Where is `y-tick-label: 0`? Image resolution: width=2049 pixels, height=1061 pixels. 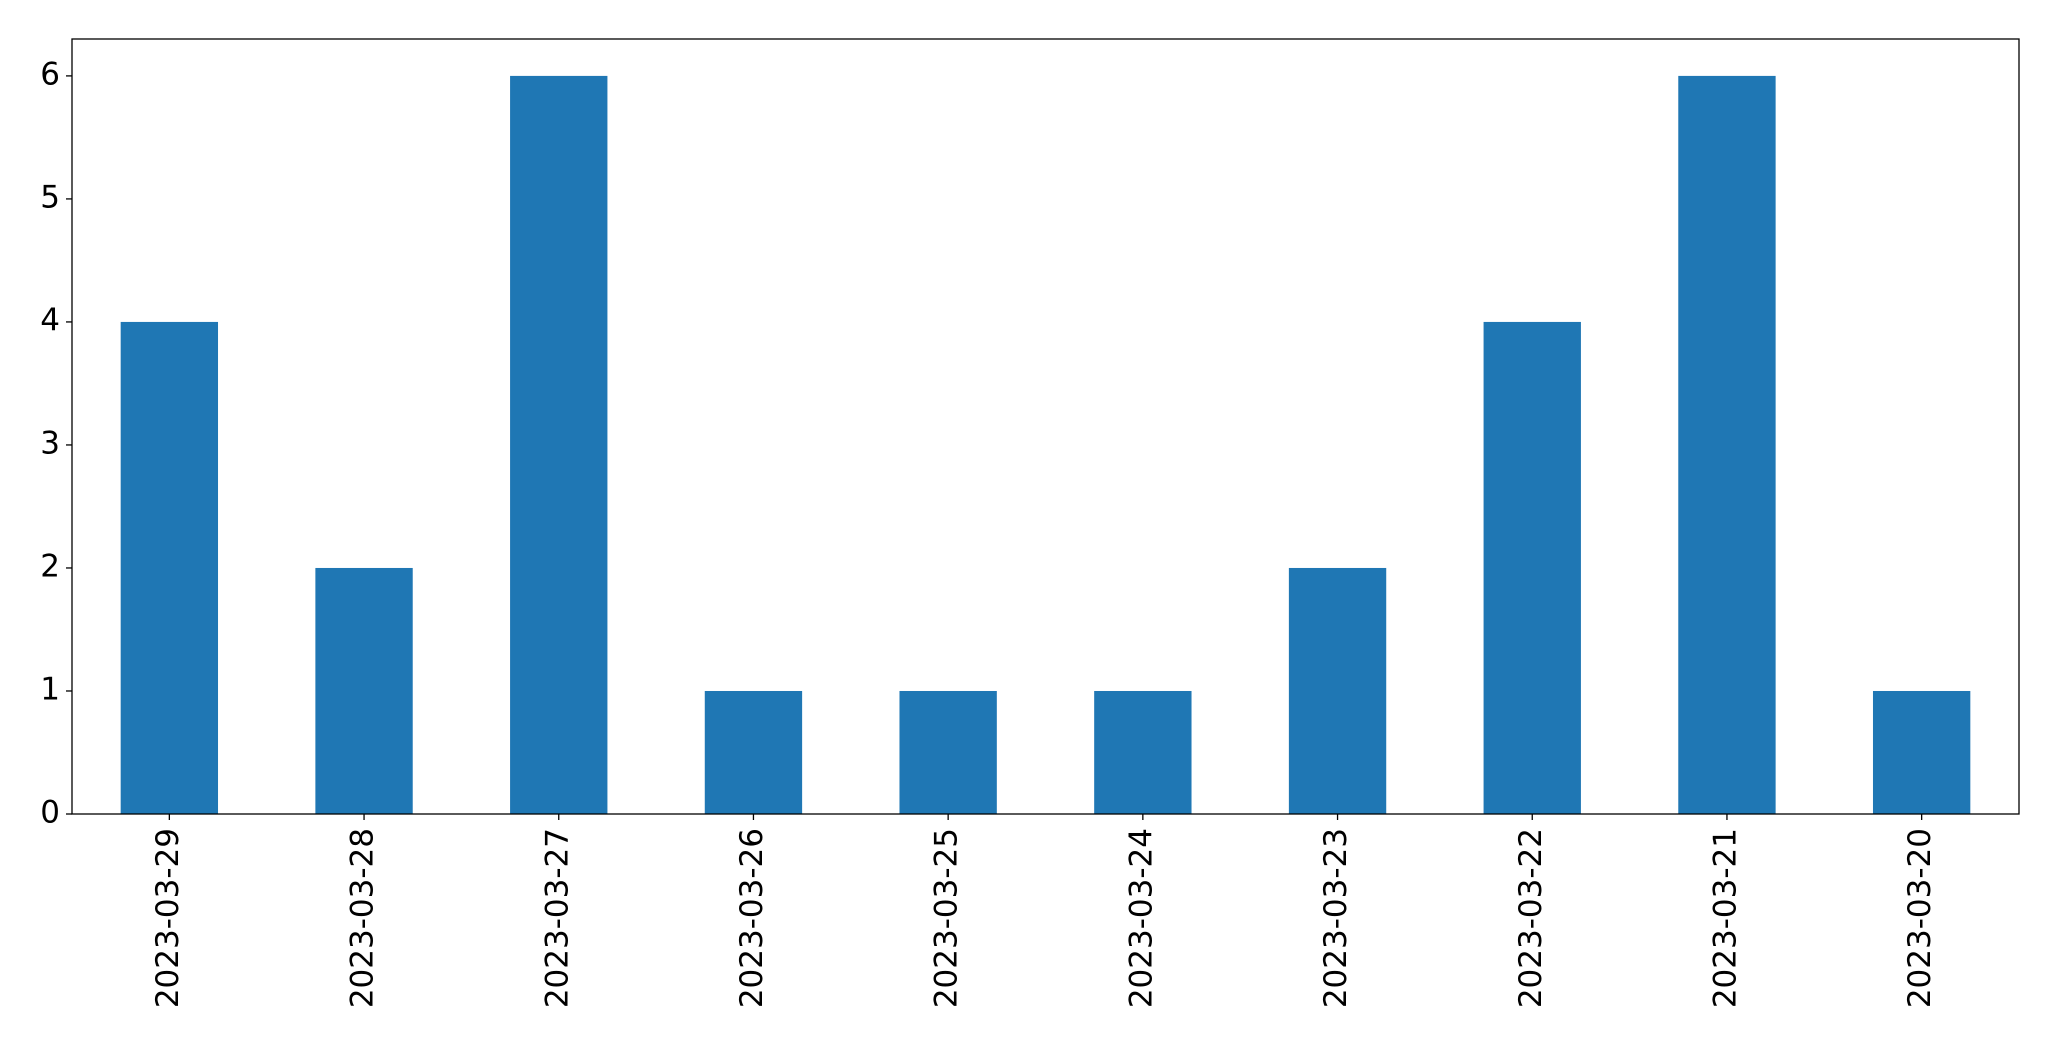 y-tick-label: 0 is located at coordinates (50, 813).